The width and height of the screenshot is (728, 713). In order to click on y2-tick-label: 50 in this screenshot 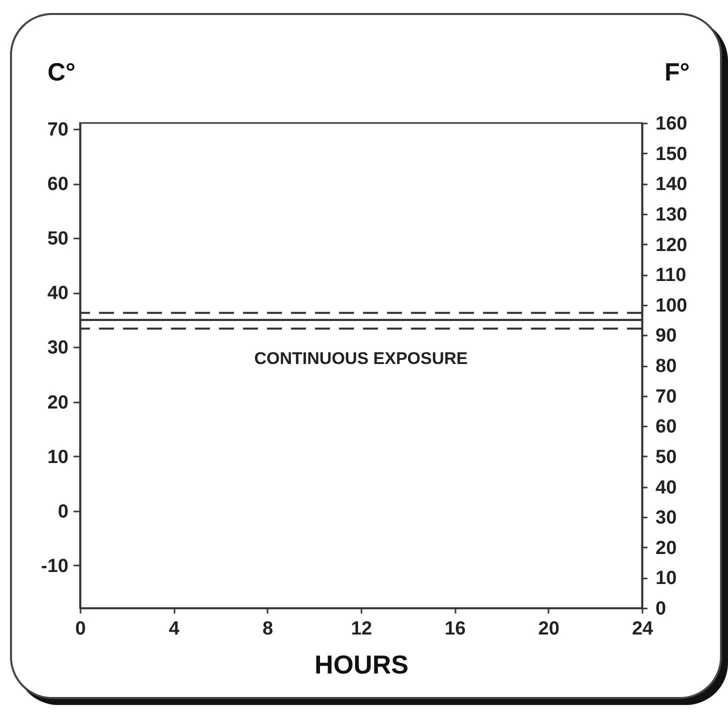, I will do `click(666, 457)`.